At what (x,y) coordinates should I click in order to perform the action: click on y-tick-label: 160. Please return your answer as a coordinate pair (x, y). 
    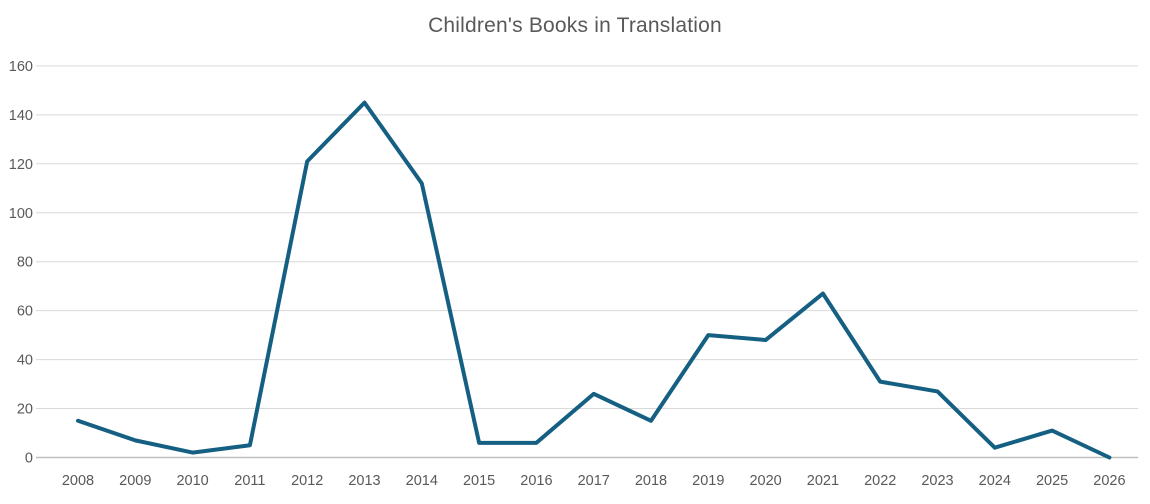
    Looking at the image, I should click on (21, 67).